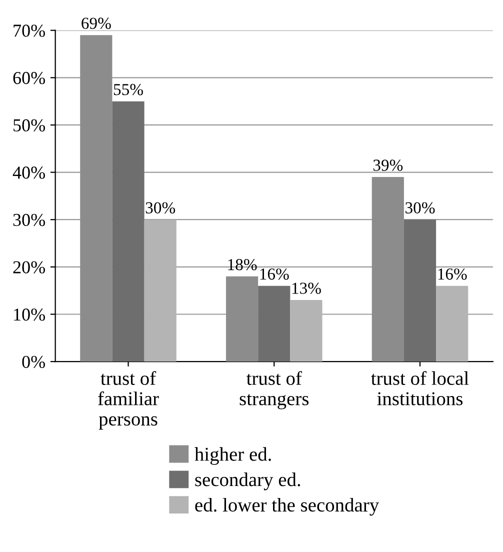  Describe the element at coordinates (128, 400) in the screenshot. I see `x-tick-label: trust of familiar persons` at that location.